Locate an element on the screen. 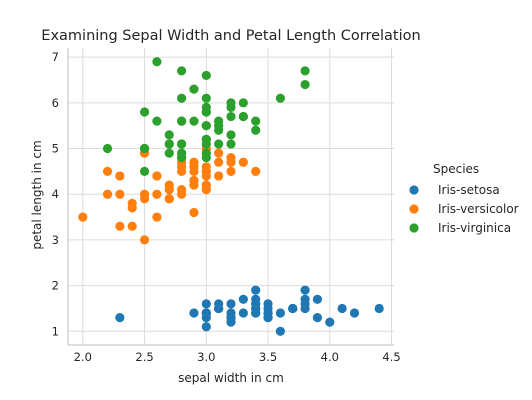 This screenshot has width=532, height=400. x-tick-label: 2.0 is located at coordinates (83, 357).